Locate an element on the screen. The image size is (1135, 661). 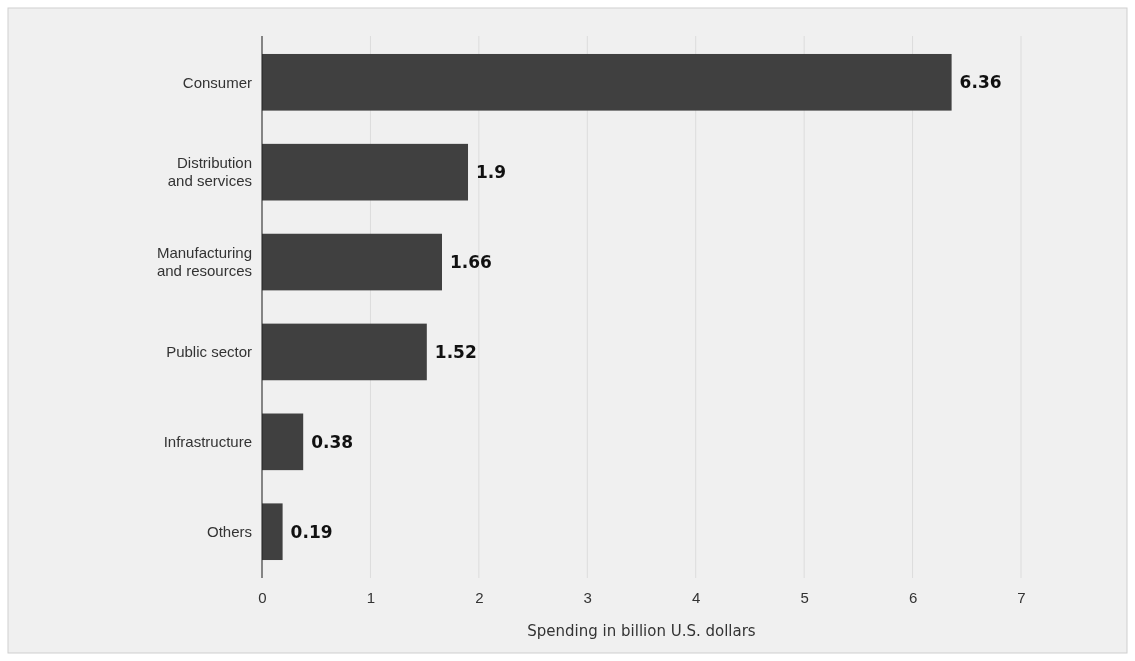
x-tick-label: 6 is located at coordinates (913, 597).